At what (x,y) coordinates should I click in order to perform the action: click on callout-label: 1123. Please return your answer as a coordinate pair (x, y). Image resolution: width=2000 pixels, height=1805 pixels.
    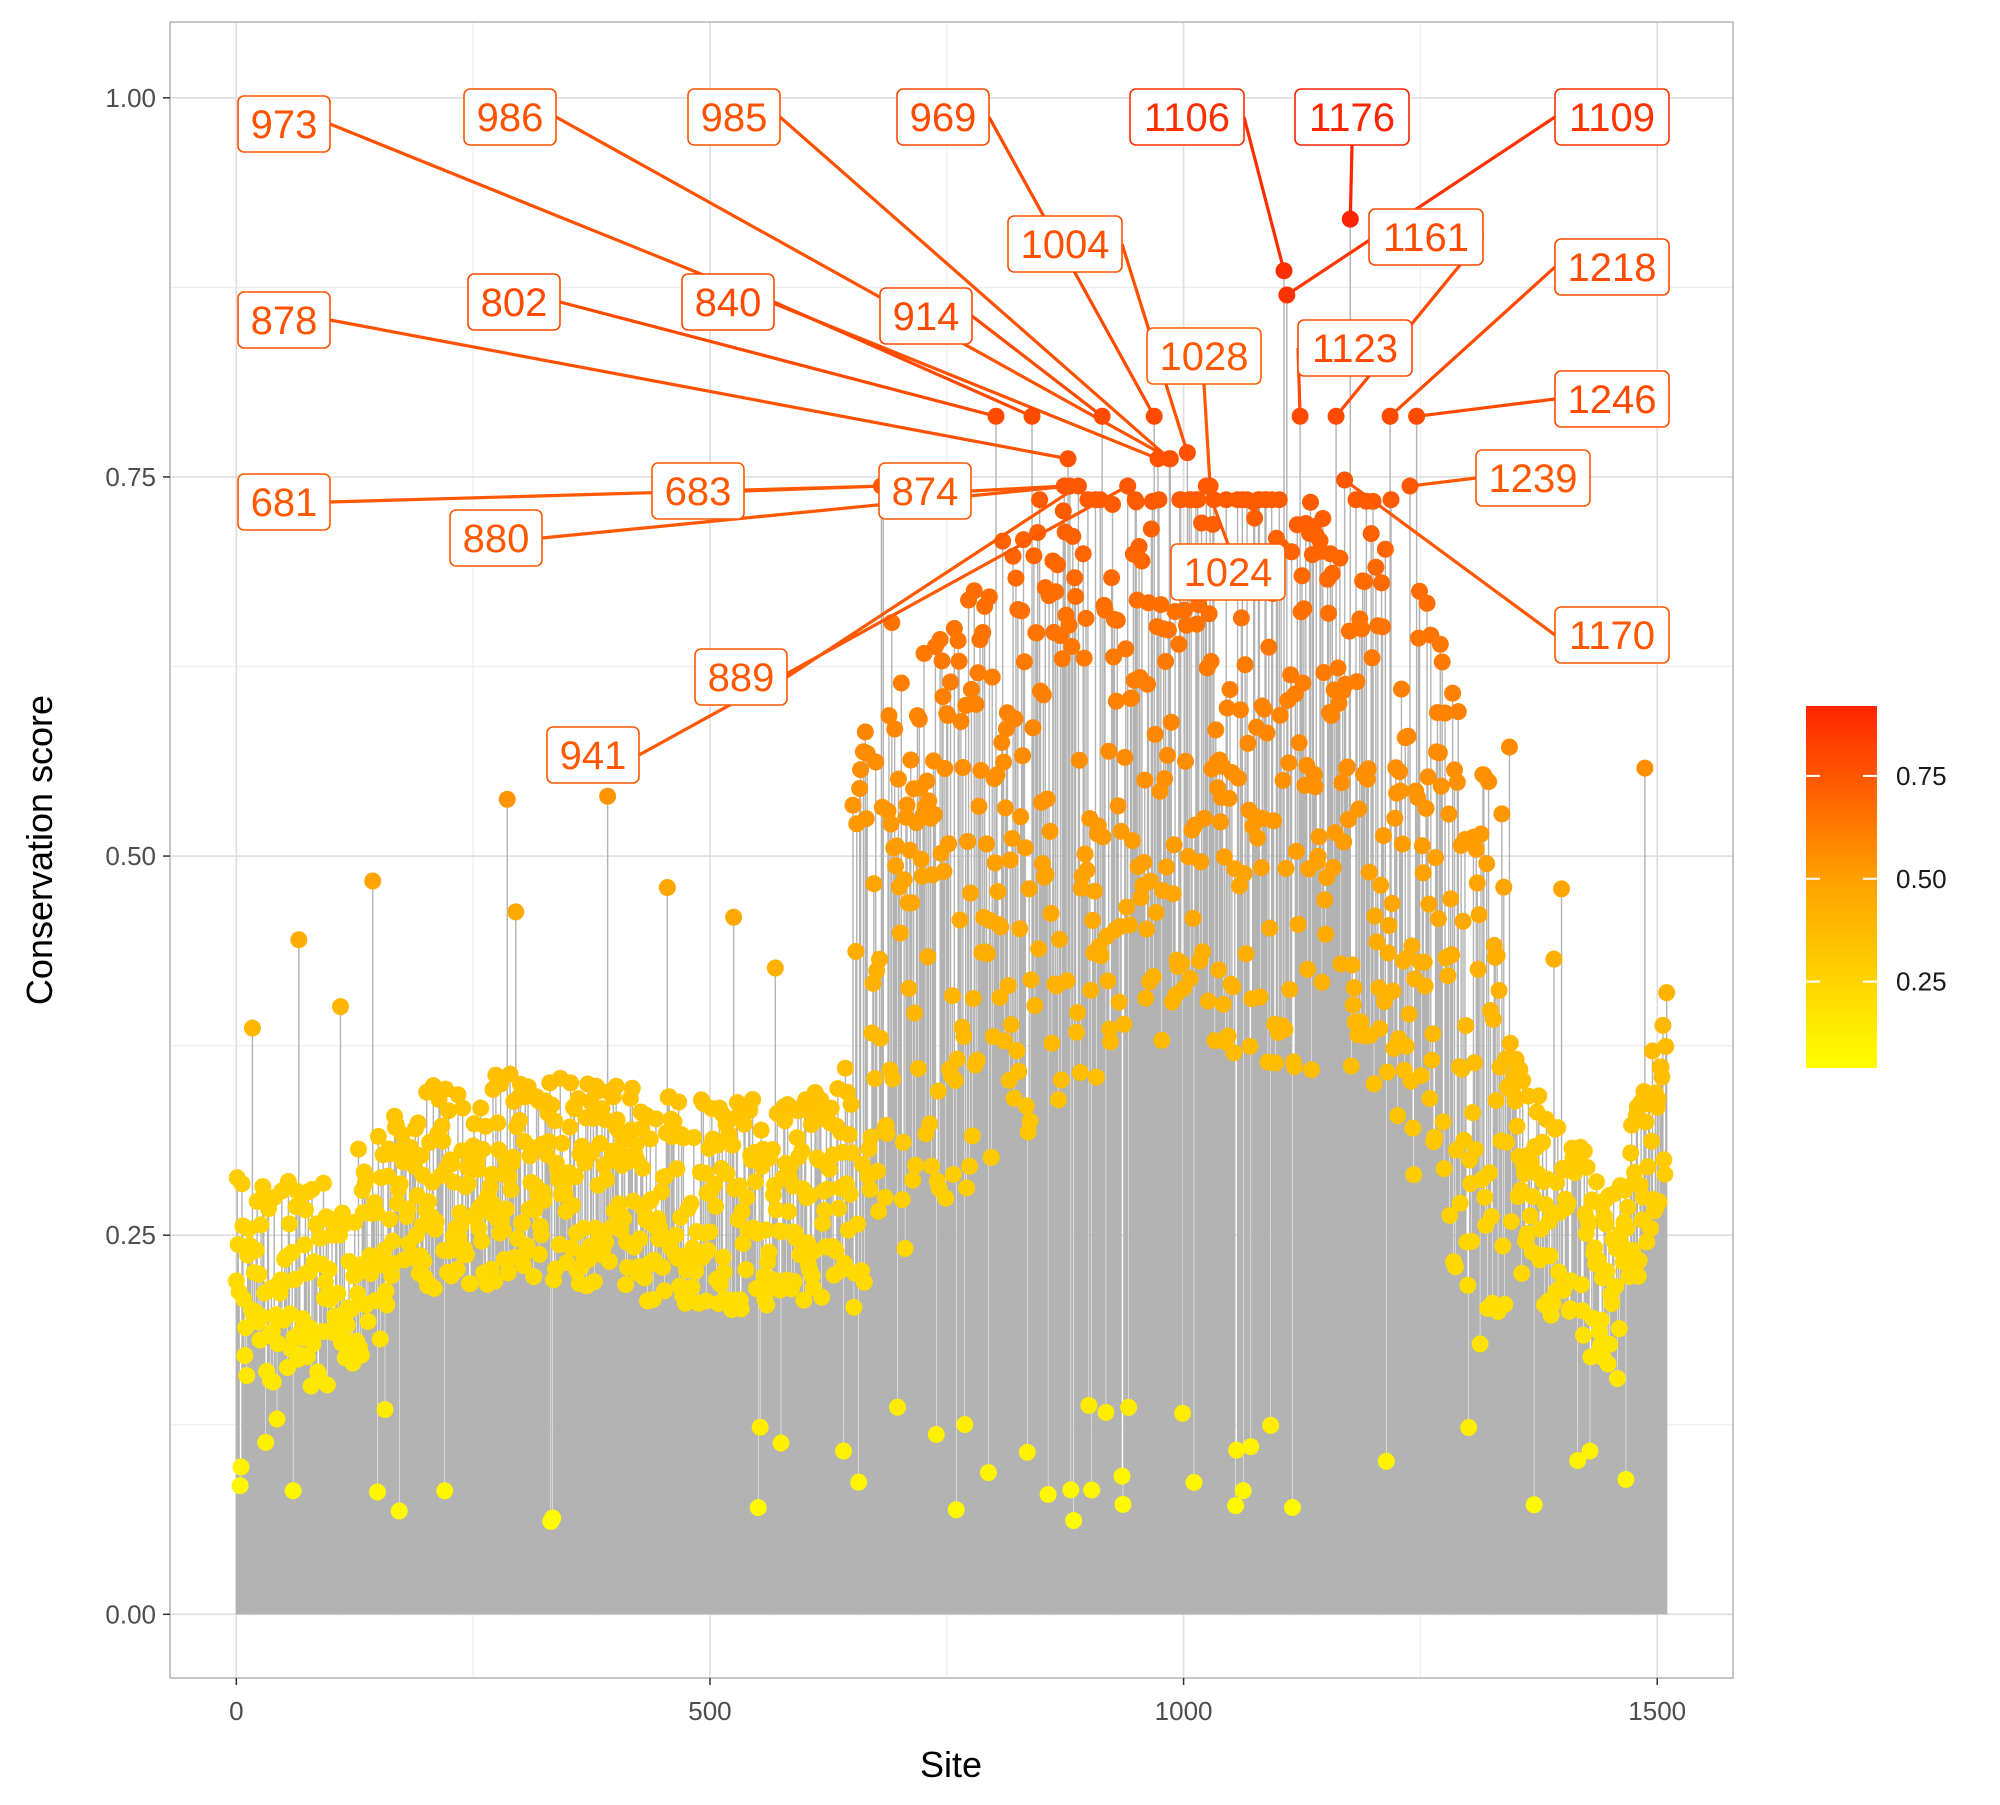
    Looking at the image, I should click on (1355, 349).